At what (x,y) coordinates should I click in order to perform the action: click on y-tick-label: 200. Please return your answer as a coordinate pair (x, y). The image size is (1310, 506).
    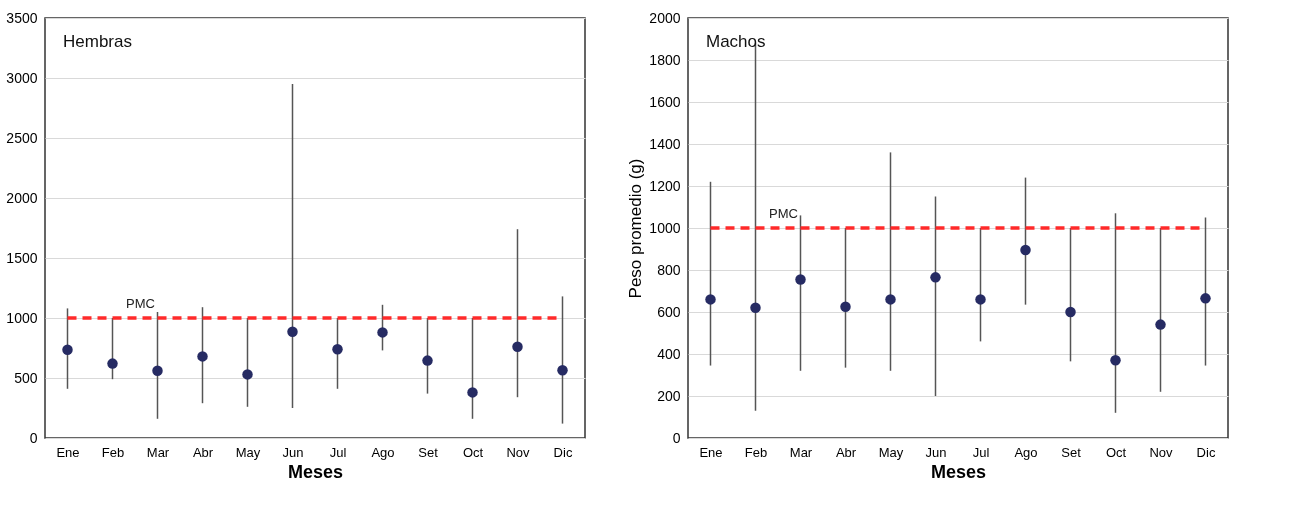
    Looking at the image, I should click on (669, 395).